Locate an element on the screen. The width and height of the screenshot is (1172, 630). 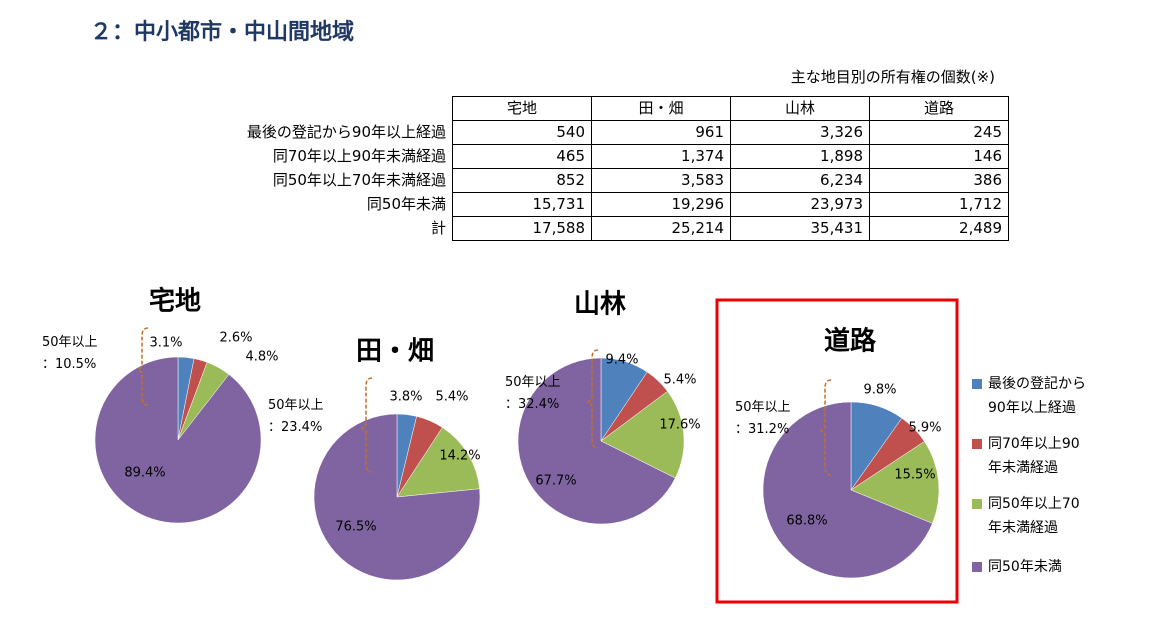
data-label: 9.4% is located at coordinates (621, 360).